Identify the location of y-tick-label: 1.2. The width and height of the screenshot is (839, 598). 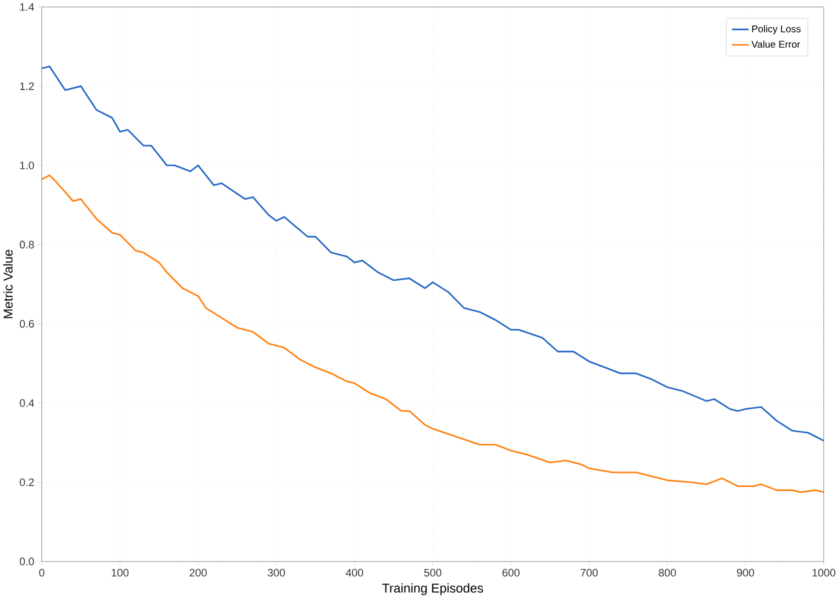
(27, 86).